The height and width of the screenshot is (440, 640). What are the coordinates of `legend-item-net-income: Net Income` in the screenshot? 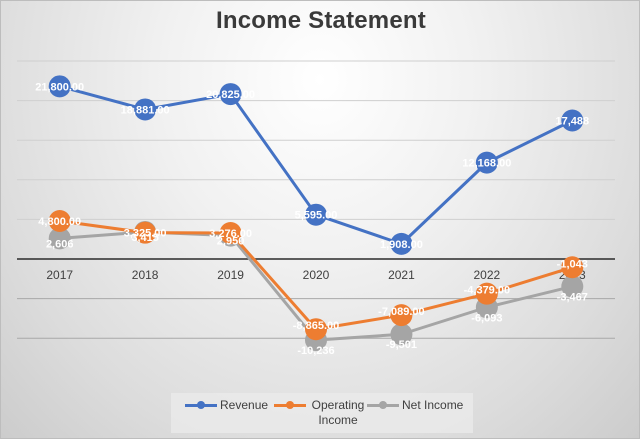 It's located at (415, 405).